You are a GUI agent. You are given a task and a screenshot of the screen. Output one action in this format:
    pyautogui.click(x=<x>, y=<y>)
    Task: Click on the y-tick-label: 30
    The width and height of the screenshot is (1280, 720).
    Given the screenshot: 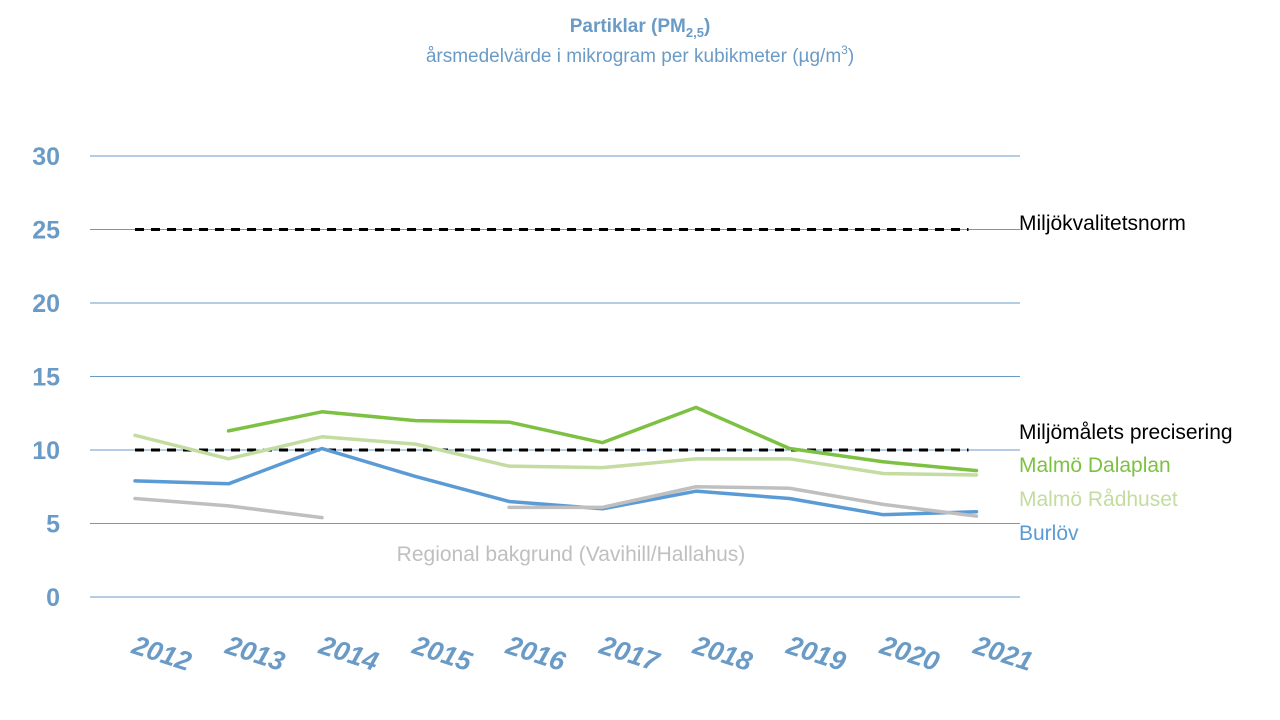 What is the action you would take?
    pyautogui.click(x=46, y=157)
    